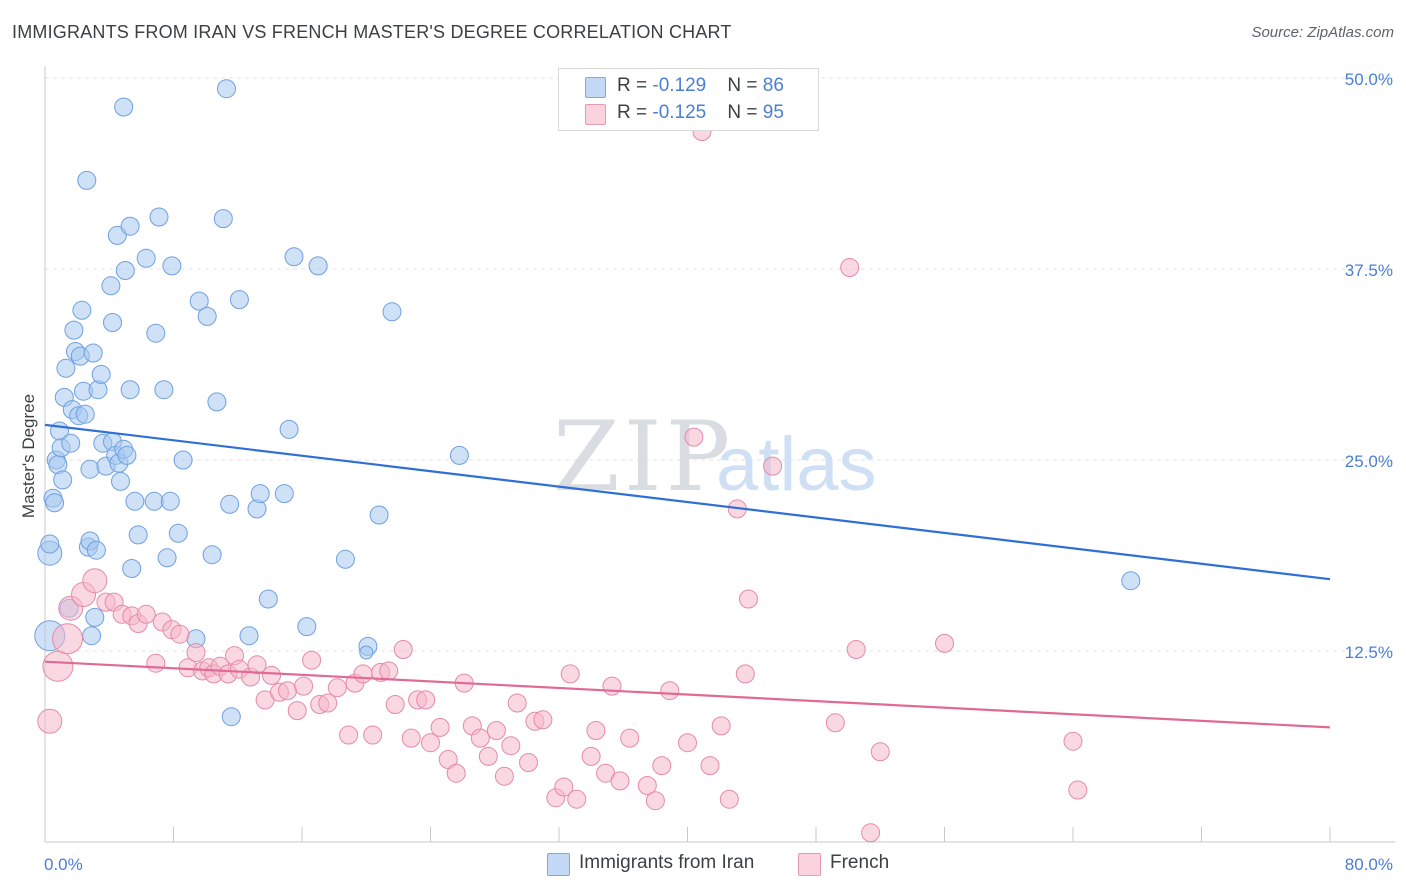 This screenshot has height=892, width=1406. Describe the element at coordinates (860, 862) in the screenshot. I see `bottom-legend-label-french: French` at that location.